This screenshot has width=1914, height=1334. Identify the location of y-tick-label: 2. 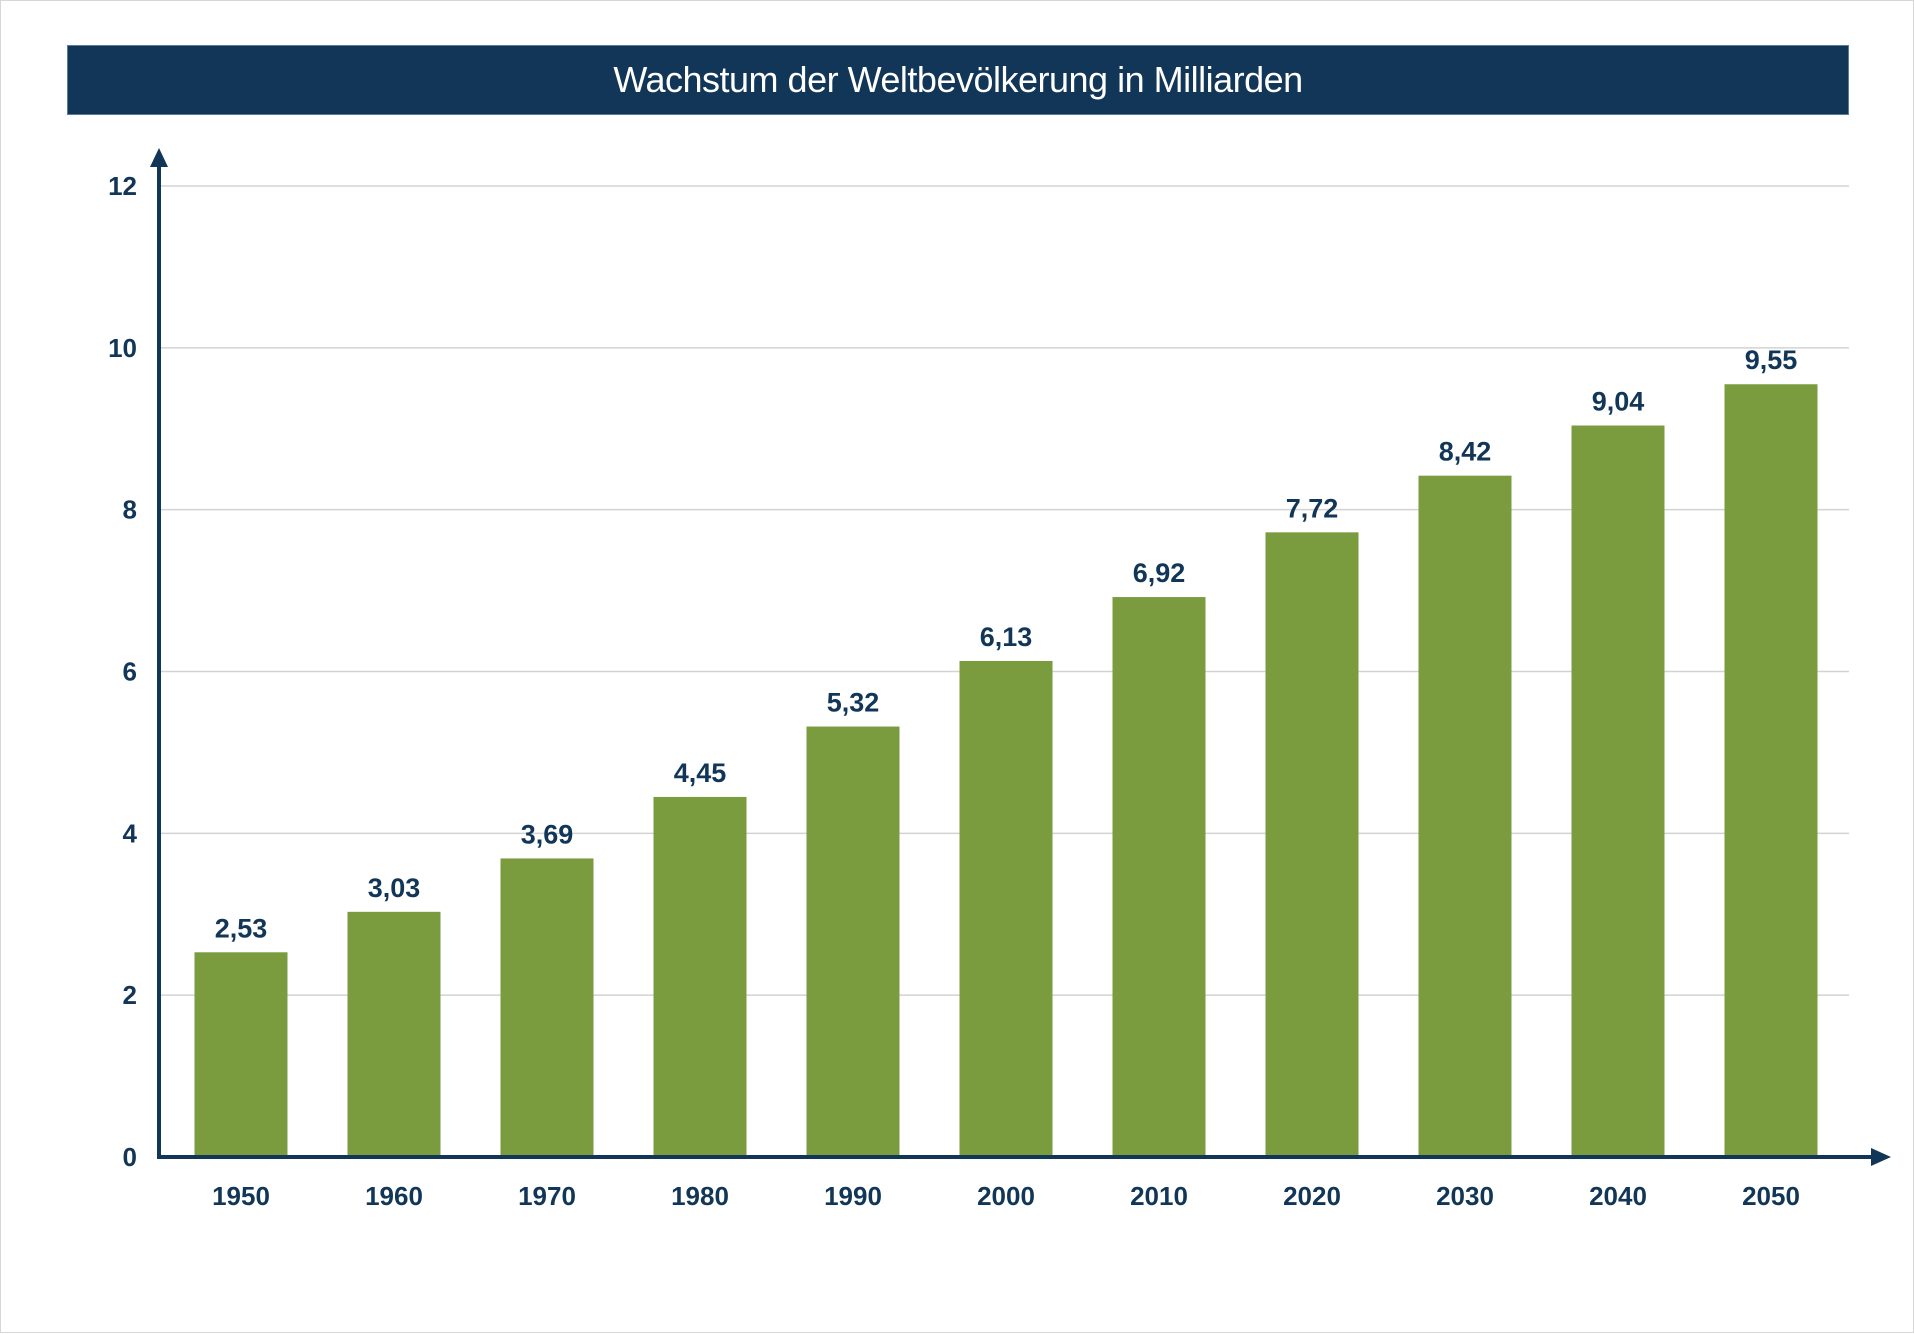
(130, 995).